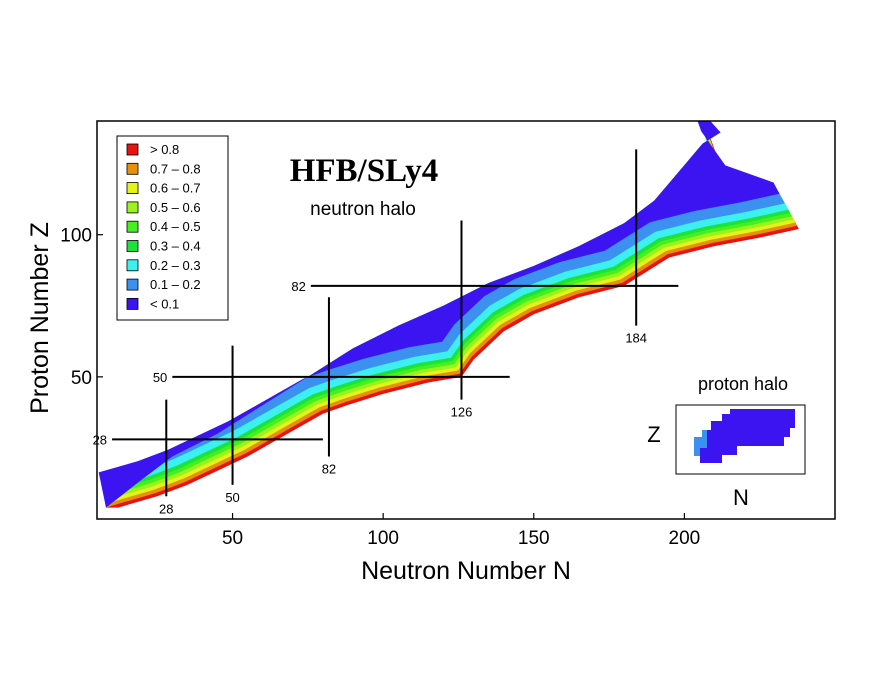 The image size is (872, 681). I want to click on legend-label: 0.6 – 0.7, so click(175, 188).